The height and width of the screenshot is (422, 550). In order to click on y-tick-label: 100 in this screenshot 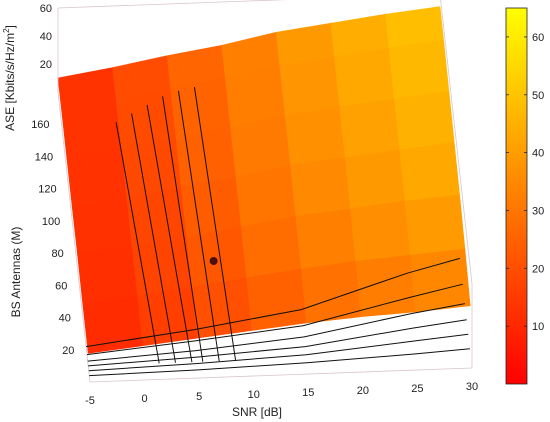, I will do `click(51, 222)`.